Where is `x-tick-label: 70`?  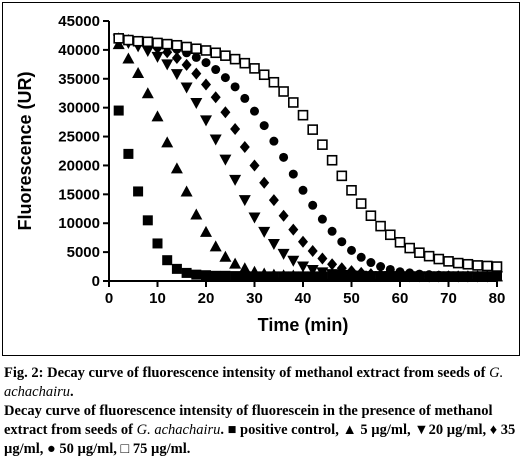
x-tick-label: 70 is located at coordinates (448, 298).